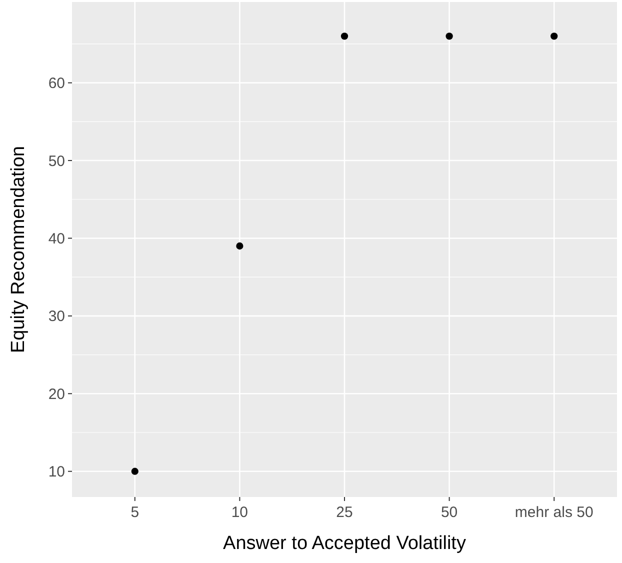 This screenshot has width=622, height=563. What do you see at coordinates (56, 161) in the screenshot?
I see `y-tick-label: 50` at bounding box center [56, 161].